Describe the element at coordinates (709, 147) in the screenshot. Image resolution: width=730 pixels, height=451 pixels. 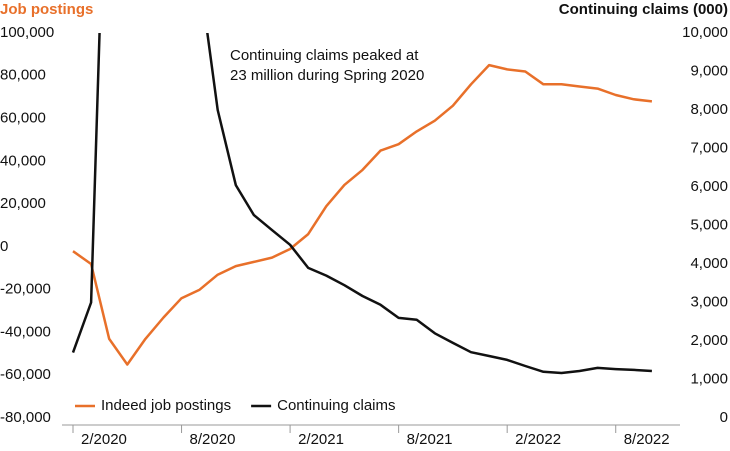
I see `y2-tick-label: 7,000` at that location.